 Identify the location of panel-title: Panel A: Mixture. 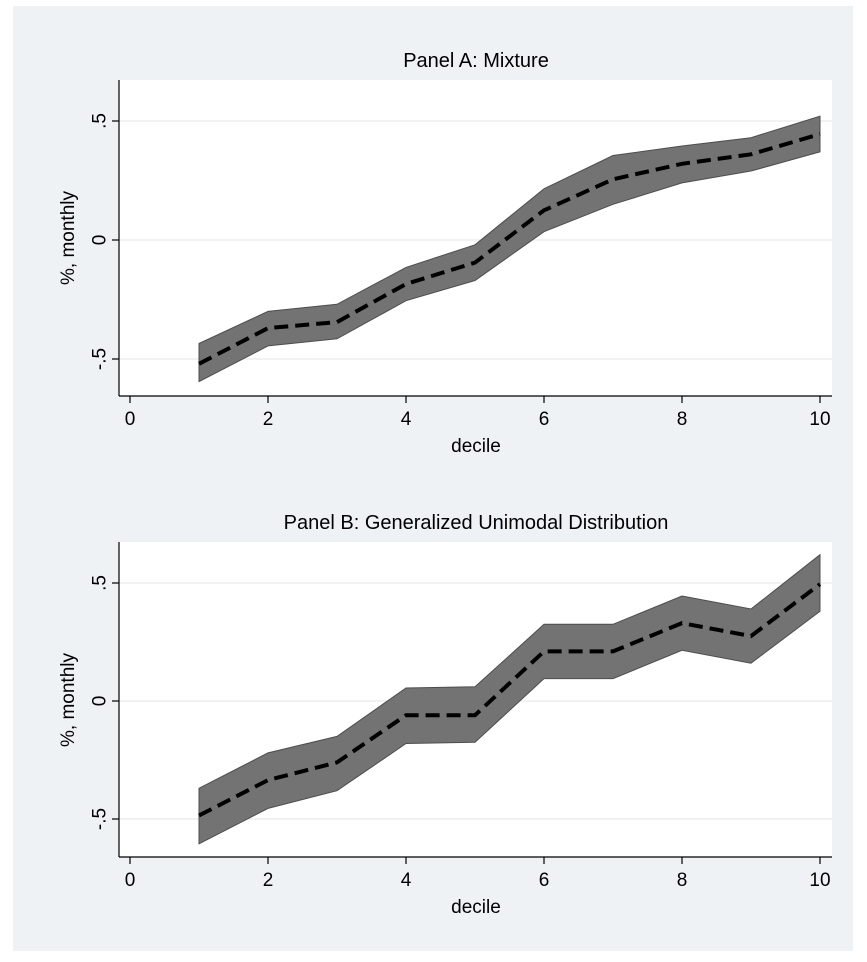
(476, 61).